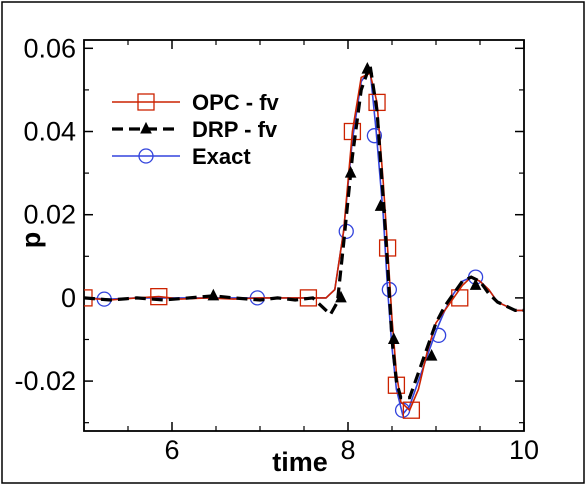 Image resolution: width=586 pixels, height=490 pixels. I want to click on x-axis-title: time, so click(300, 462).